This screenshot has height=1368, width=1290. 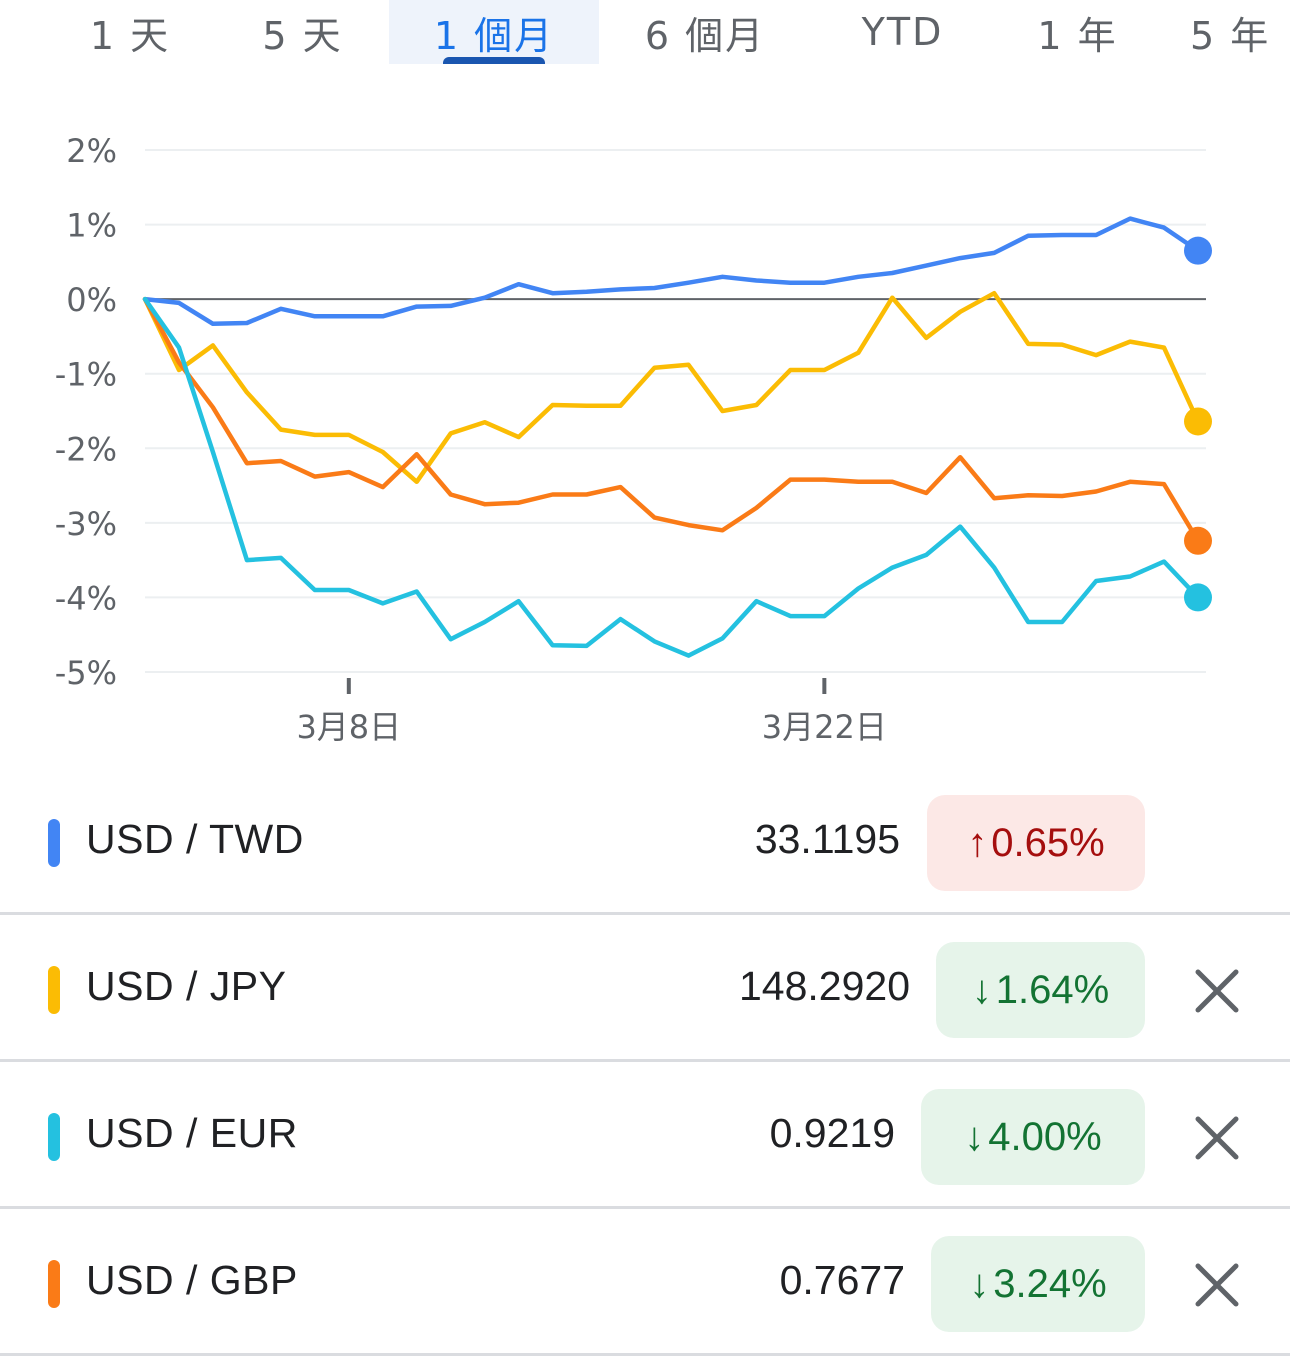 I want to click on y-tick-label: 1%, so click(x=91, y=226).